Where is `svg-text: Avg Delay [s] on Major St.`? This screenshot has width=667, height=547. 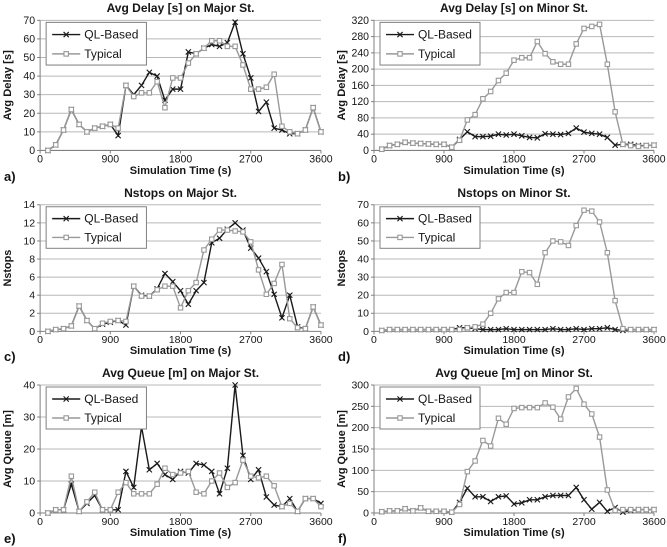
svg-text: Avg Delay [s] on Major St. is located at coordinates (181, 8).